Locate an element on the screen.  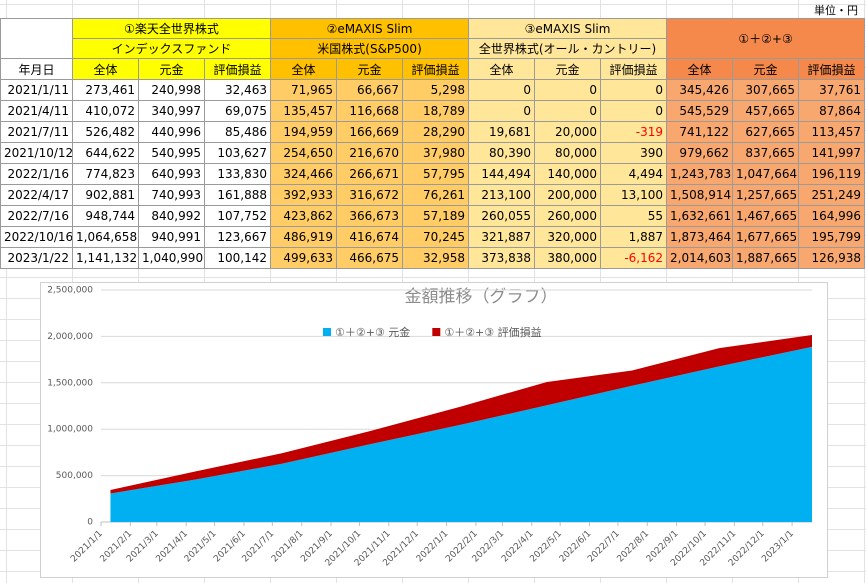
value-cell: 423,862 is located at coordinates (303, 216).